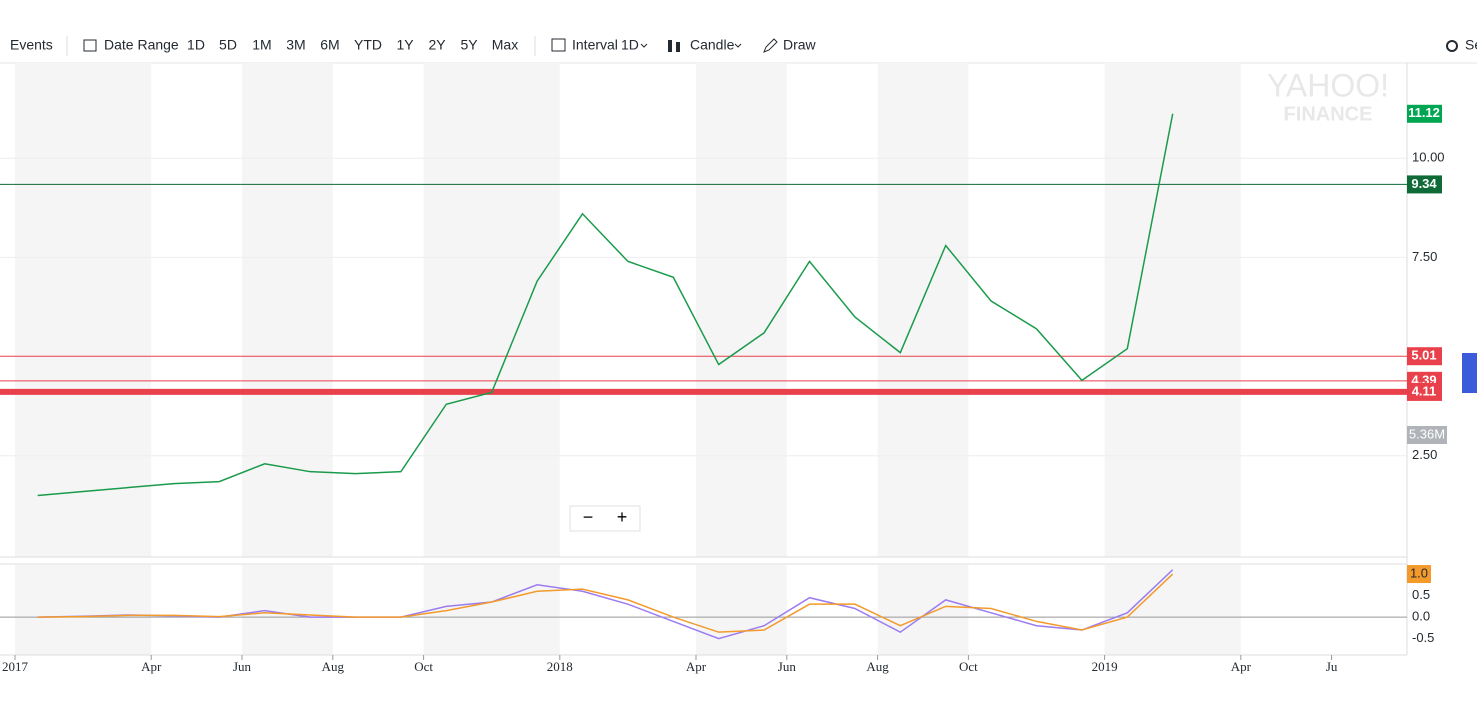 The image size is (1477, 707). I want to click on volume-tag-label: 5.36M, so click(1427, 433).